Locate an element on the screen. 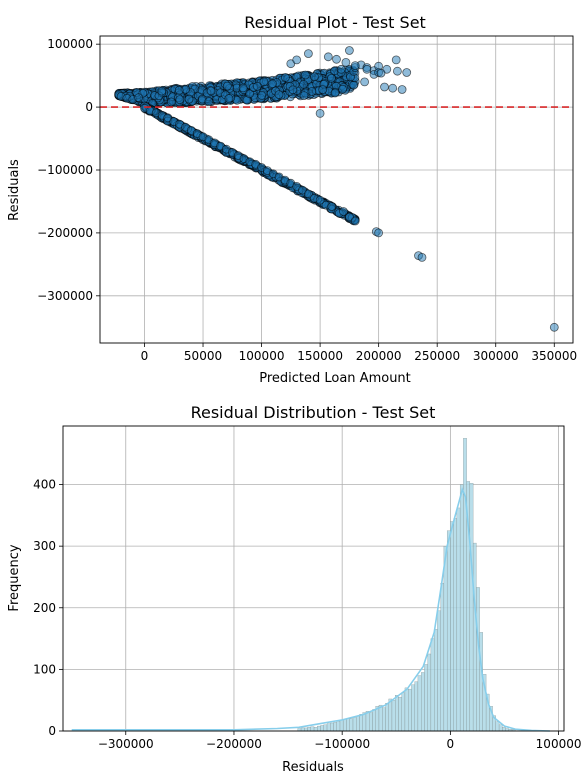  y-tick-label: −300000 is located at coordinates (65, 296).